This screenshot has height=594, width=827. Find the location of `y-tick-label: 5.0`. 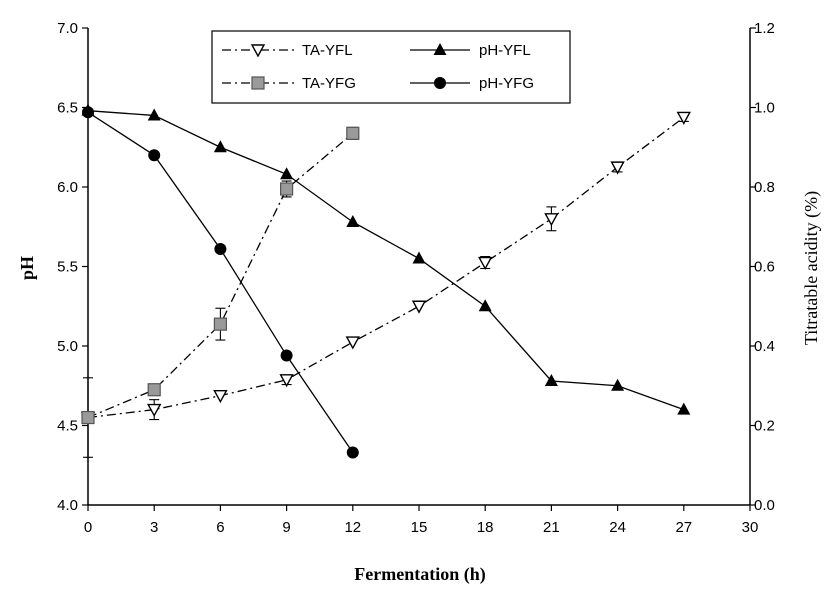

y-tick-label: 5.0 is located at coordinates (67, 346).